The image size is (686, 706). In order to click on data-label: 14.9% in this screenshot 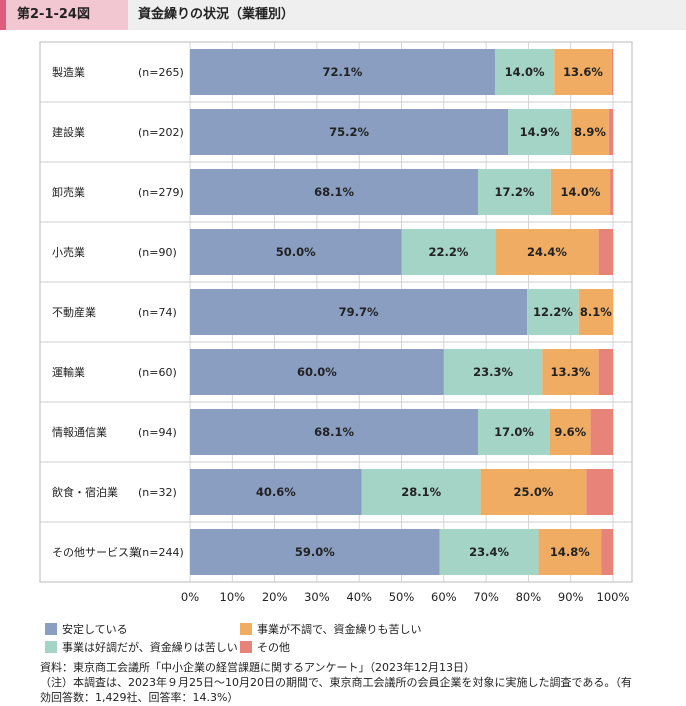, I will do `click(540, 132)`.